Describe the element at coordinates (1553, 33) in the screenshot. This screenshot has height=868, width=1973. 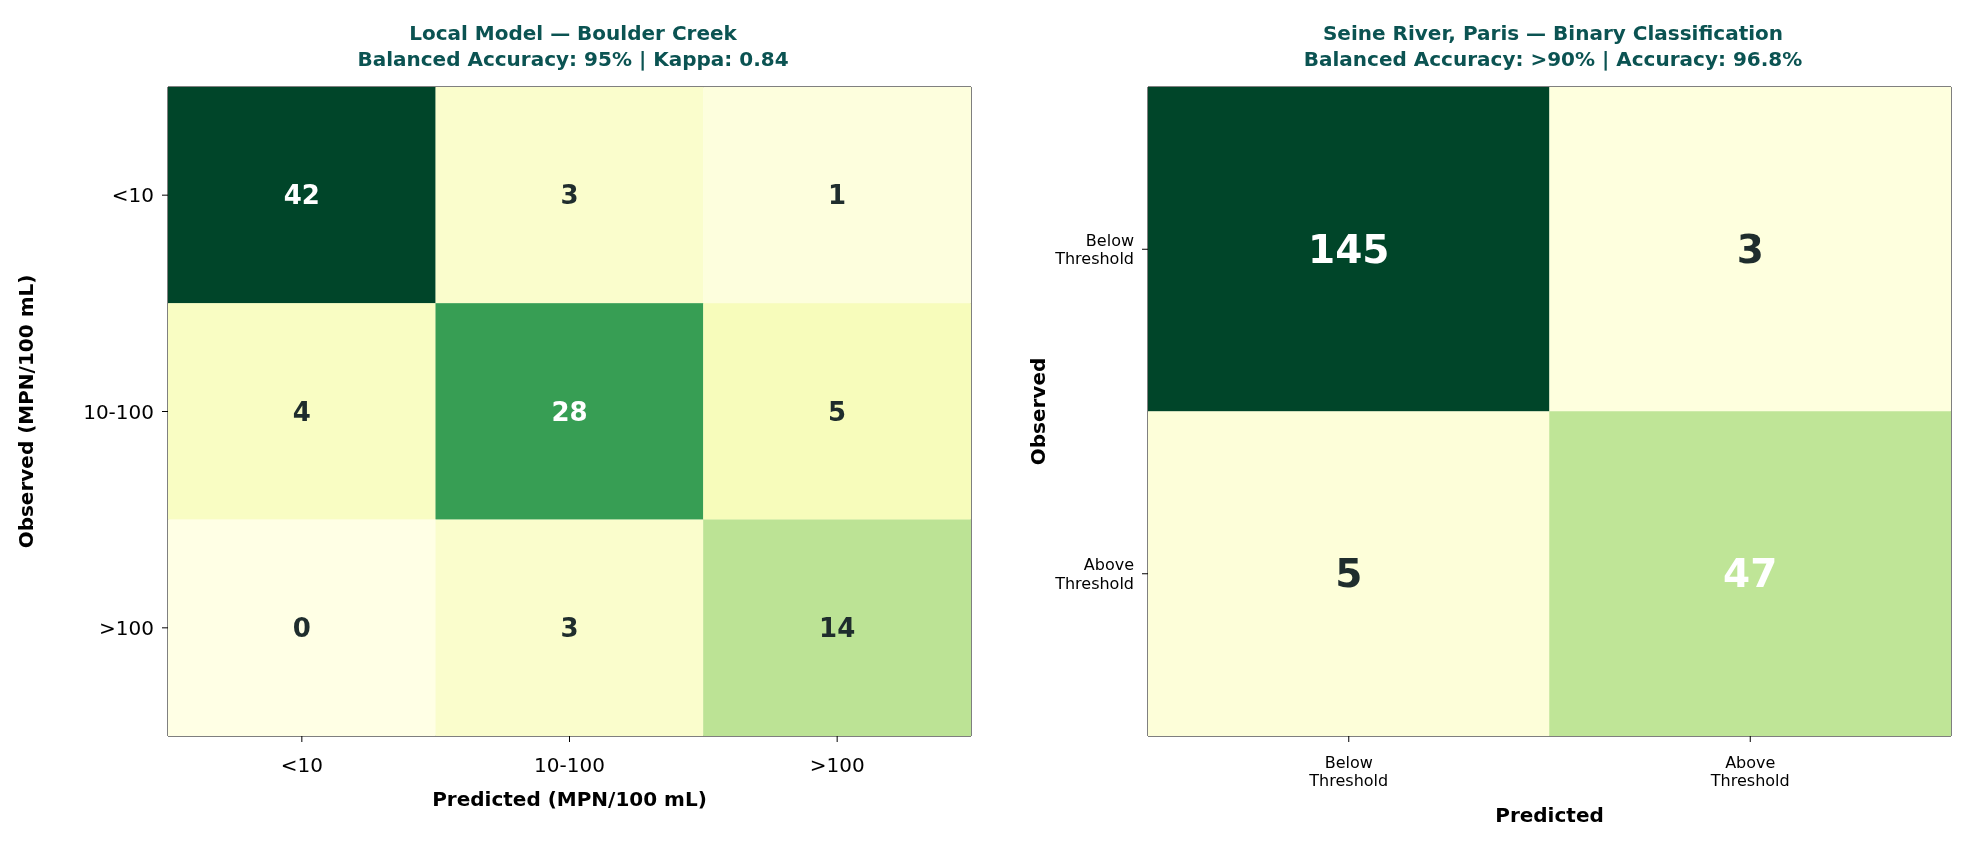
I see `chart-title: Seine River, Paris — Binary Classification` at that location.